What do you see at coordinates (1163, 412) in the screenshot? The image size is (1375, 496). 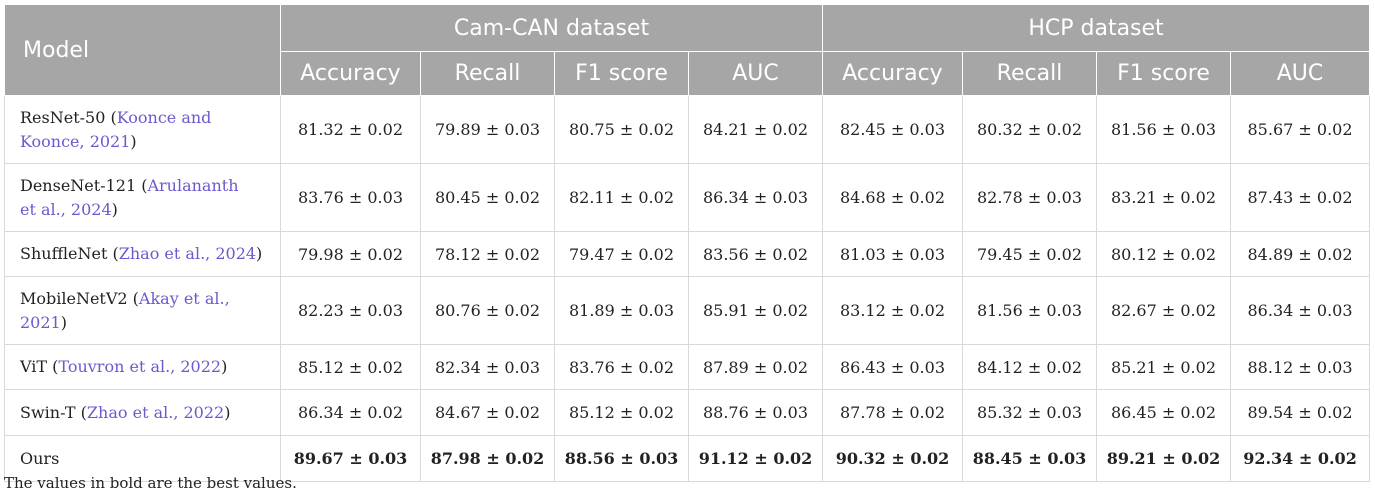 I see `value-cell: 86.45 ± 0.02` at bounding box center [1163, 412].